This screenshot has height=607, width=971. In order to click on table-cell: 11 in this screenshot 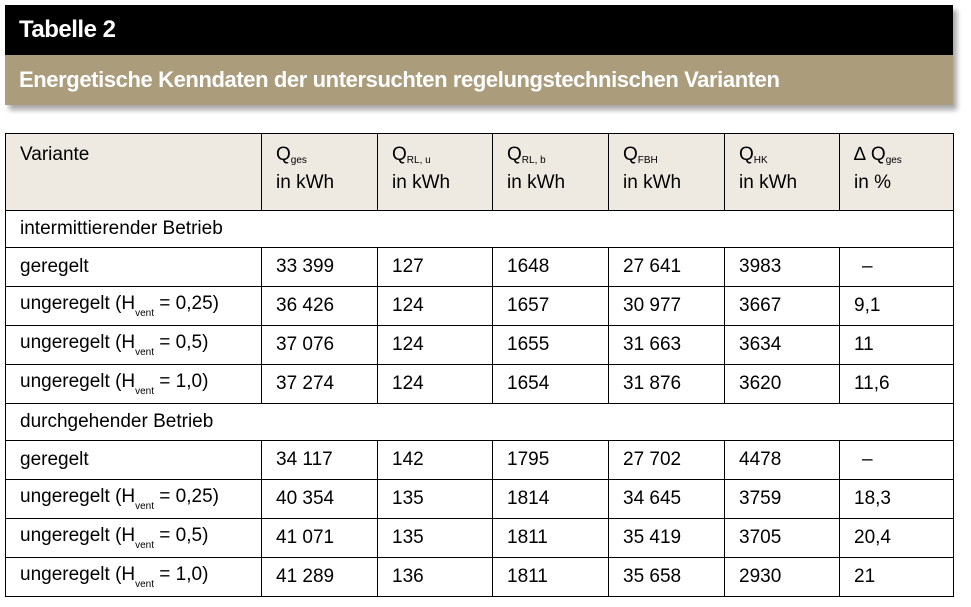, I will do `click(896, 345)`.